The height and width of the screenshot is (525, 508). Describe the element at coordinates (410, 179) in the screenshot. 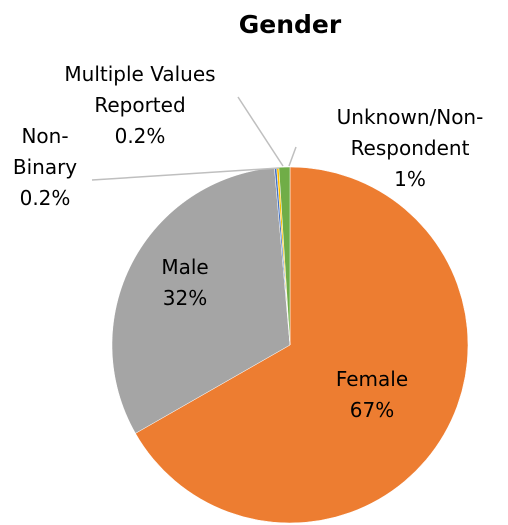

I see `value-label: 1%` at that location.